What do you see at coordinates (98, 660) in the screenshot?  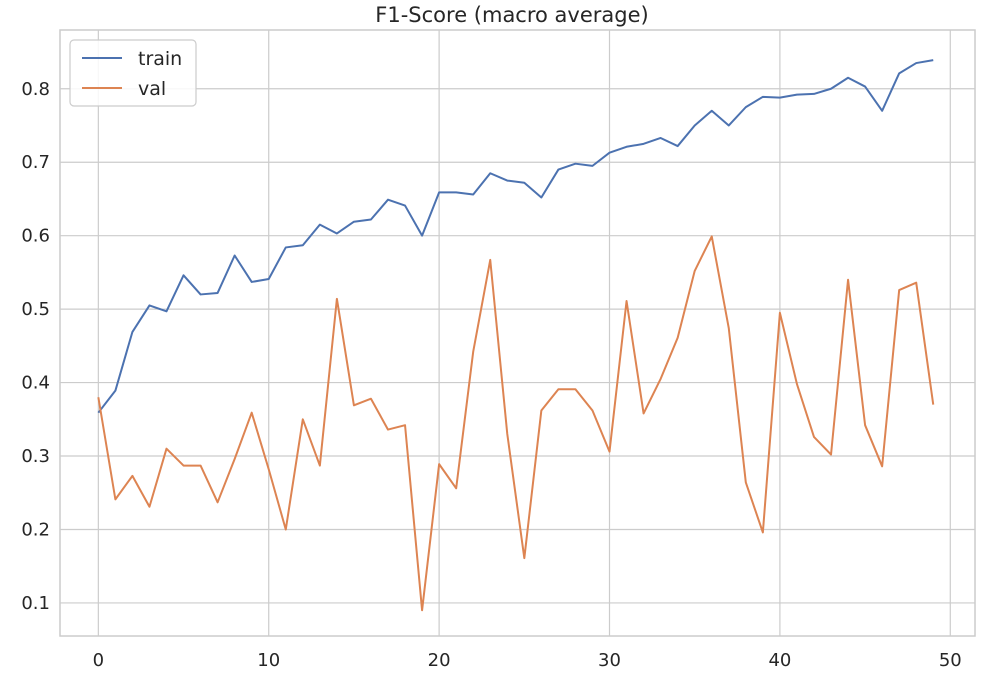 I see `x-tick-label: 0` at bounding box center [98, 660].